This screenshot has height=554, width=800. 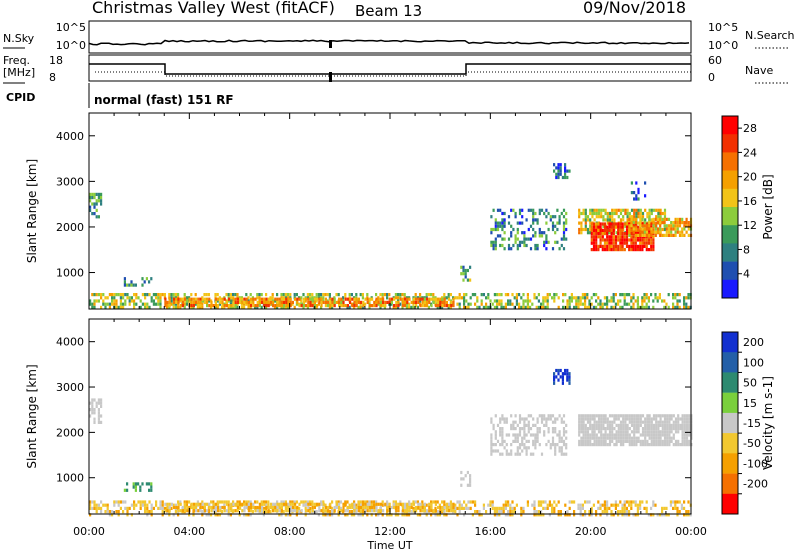 What do you see at coordinates (189, 531) in the screenshot?
I see `x-tick-label-1: 04:00` at bounding box center [189, 531].